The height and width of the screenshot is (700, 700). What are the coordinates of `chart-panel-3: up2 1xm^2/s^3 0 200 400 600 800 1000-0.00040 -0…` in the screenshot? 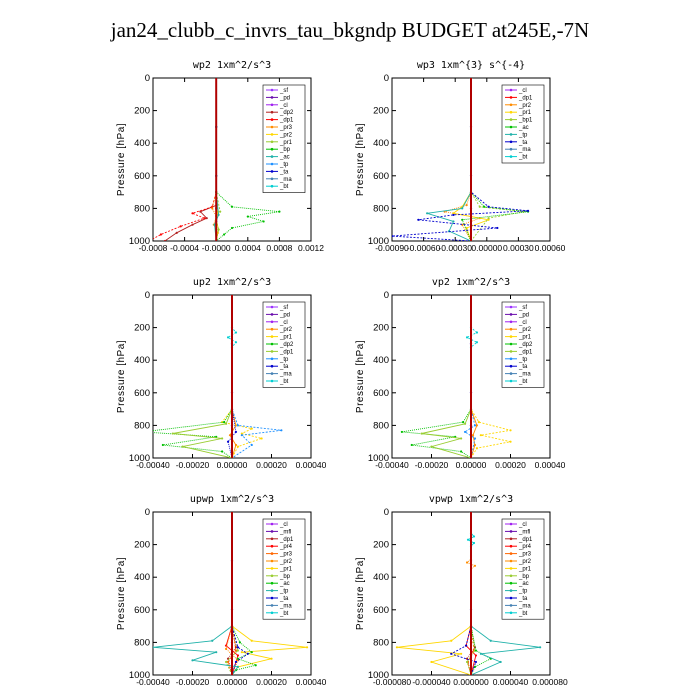 It's located at (221, 373).